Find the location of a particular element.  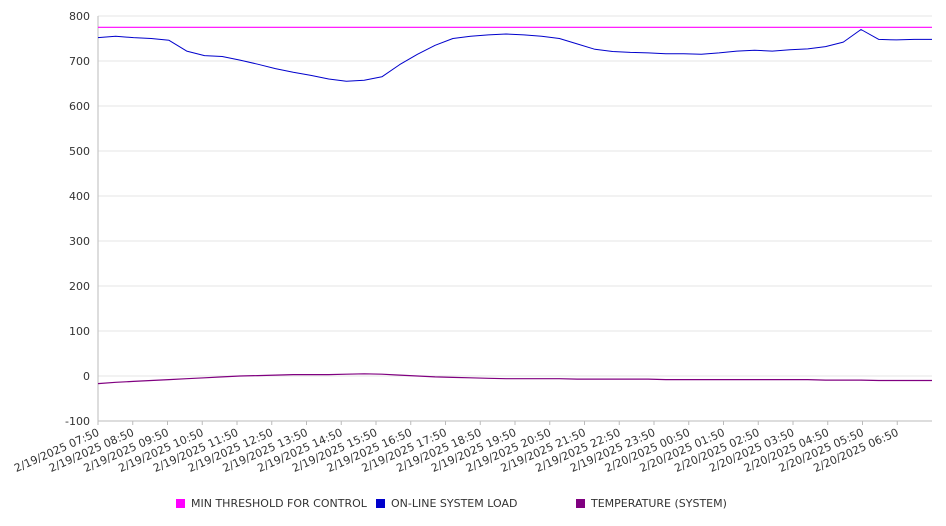

y-axis-ticks: 800 700 600 500 400 300 200 100 0 -100 is located at coordinates (77, 219).